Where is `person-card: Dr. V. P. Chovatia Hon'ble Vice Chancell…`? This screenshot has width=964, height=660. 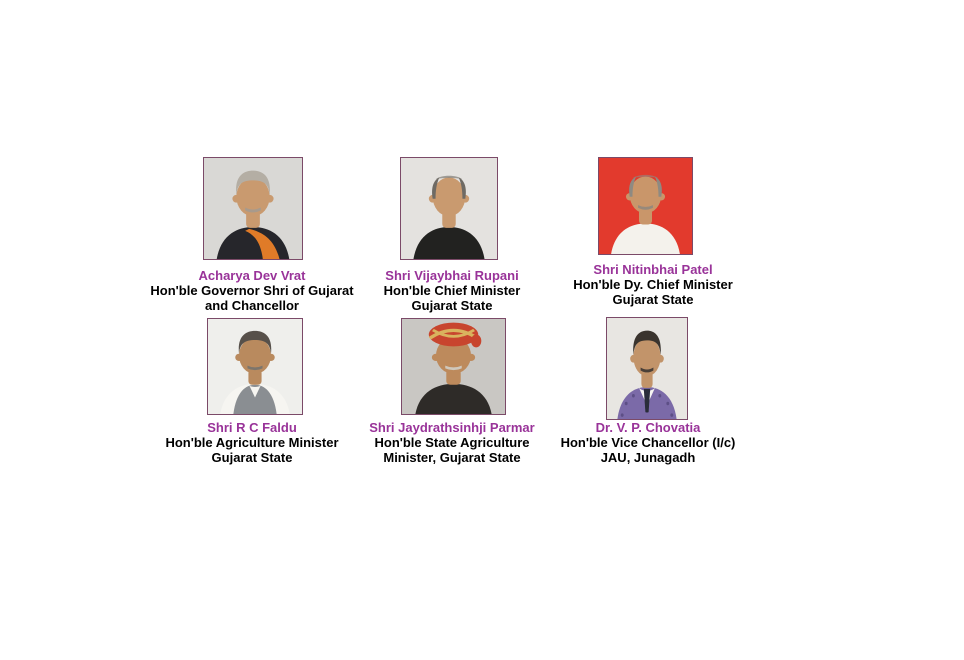 person-card: Dr. V. P. Chovatia Hon'ble Vice Chancell… is located at coordinates (648, 442).